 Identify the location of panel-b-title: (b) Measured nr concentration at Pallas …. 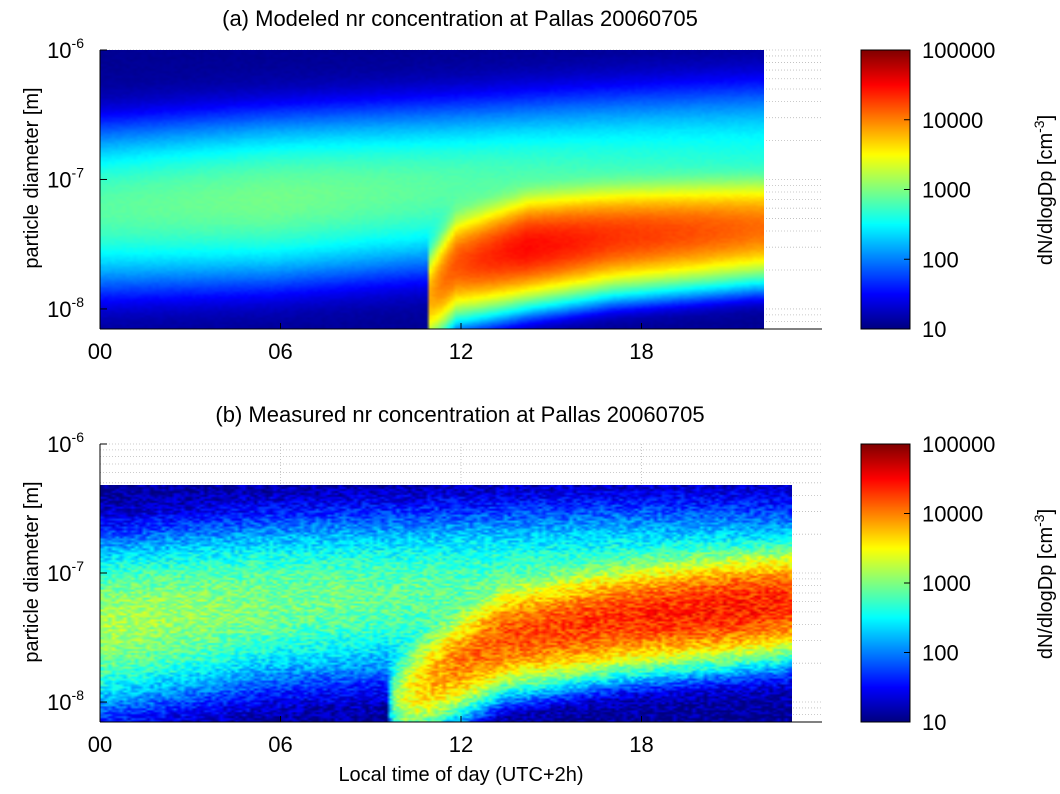
(459, 414).